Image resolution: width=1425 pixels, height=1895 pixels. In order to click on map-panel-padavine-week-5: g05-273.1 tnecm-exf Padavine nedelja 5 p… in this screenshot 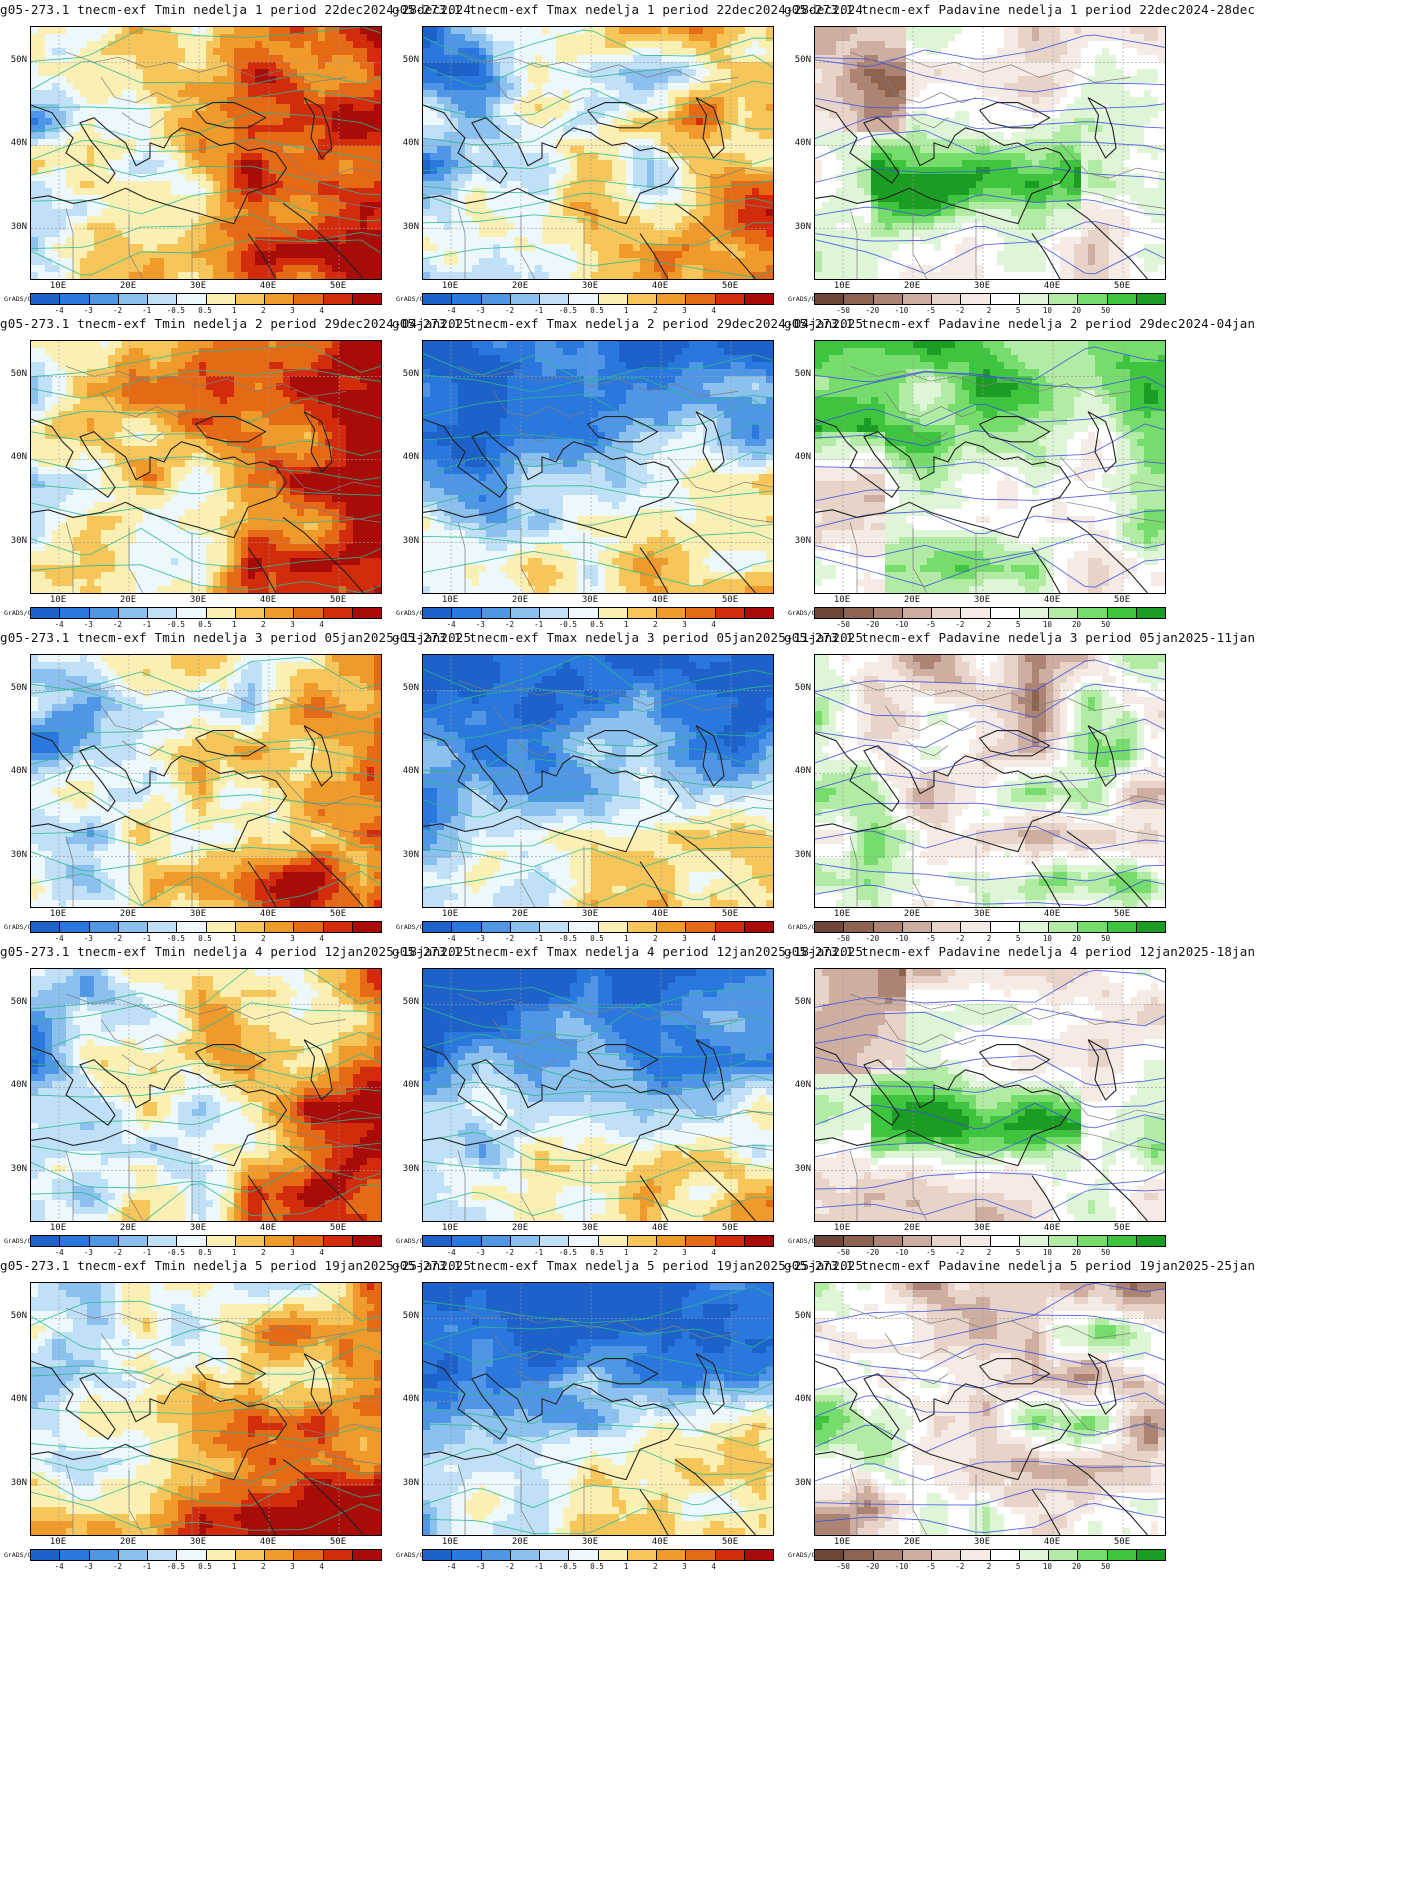, I will do `click(1019, 1445)`.